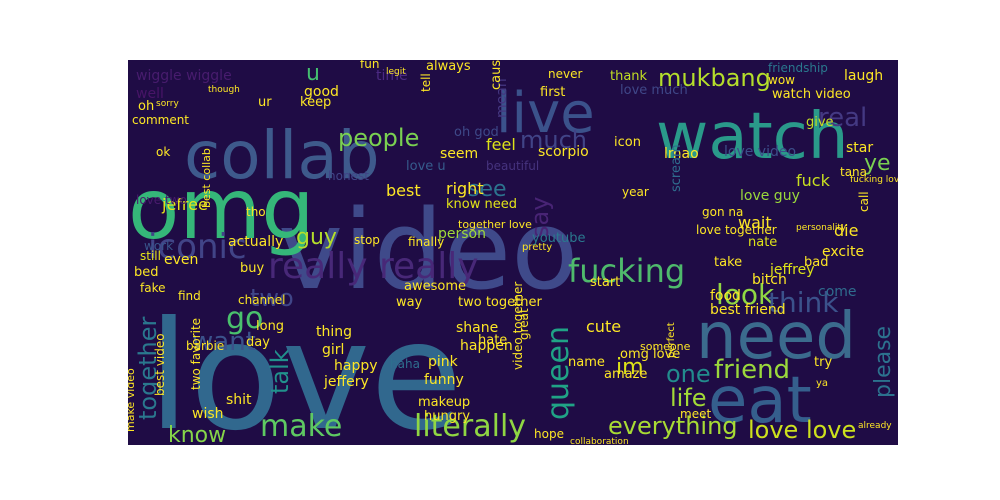 This screenshot has height=500, width=1000. What do you see at coordinates (447, 416) in the screenshot?
I see `word-hungry: hungry` at bounding box center [447, 416].